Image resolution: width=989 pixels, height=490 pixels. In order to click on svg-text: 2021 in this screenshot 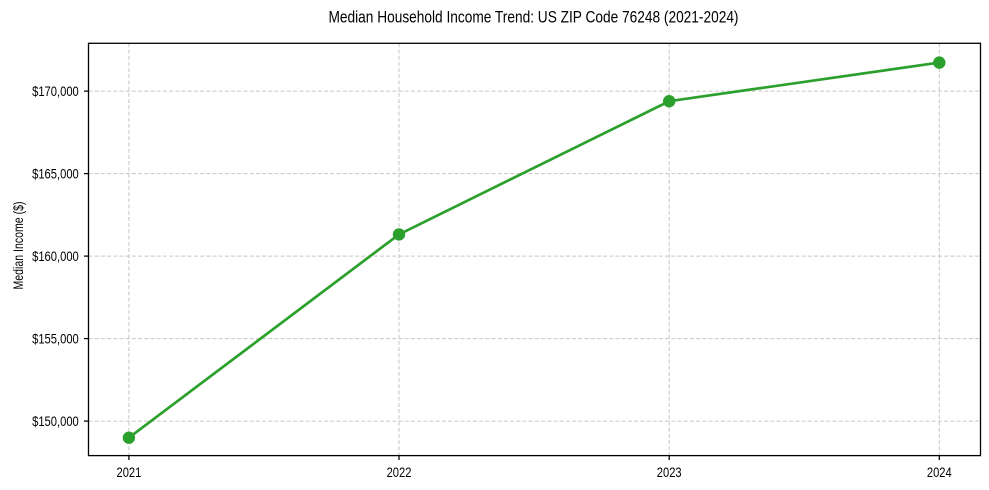, I will do `click(129, 472)`.